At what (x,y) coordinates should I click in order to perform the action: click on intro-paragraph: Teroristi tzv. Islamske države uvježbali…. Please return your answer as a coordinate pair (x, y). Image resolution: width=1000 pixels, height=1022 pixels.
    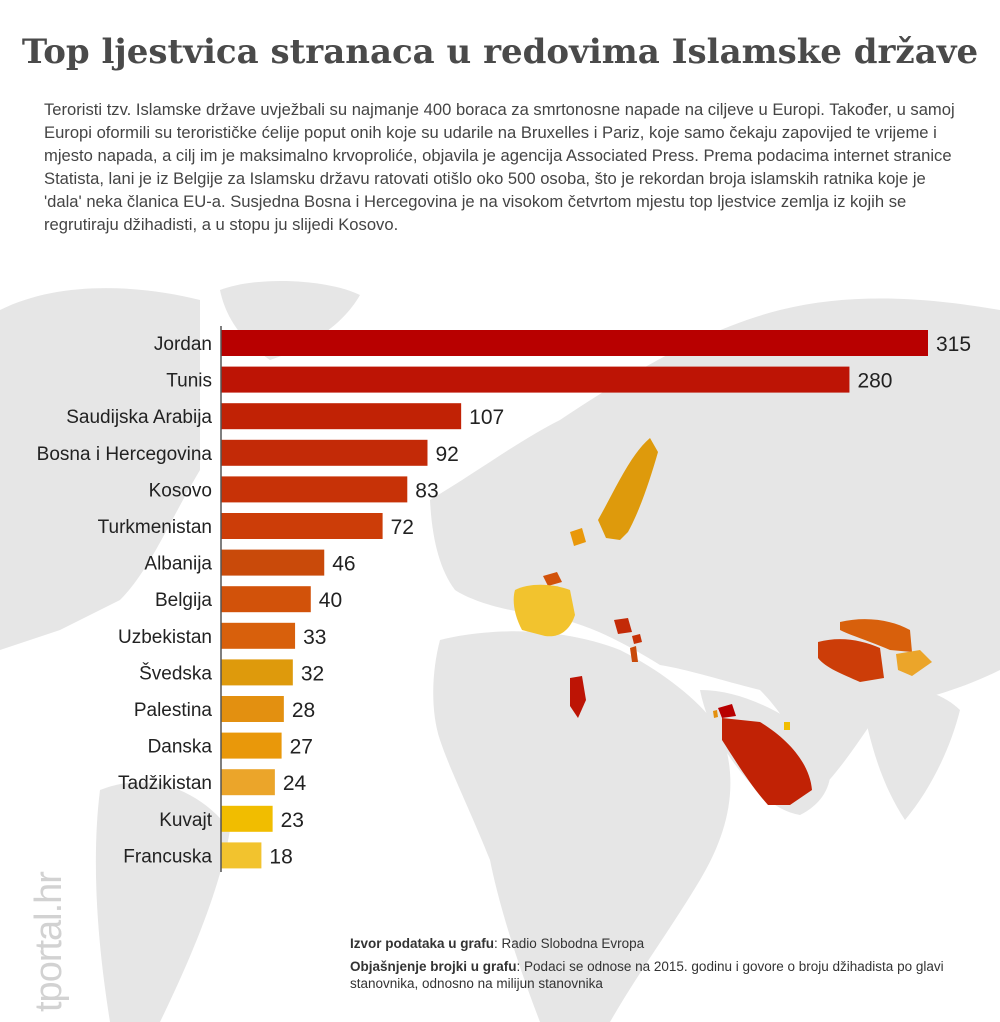
    Looking at the image, I should click on (499, 167).